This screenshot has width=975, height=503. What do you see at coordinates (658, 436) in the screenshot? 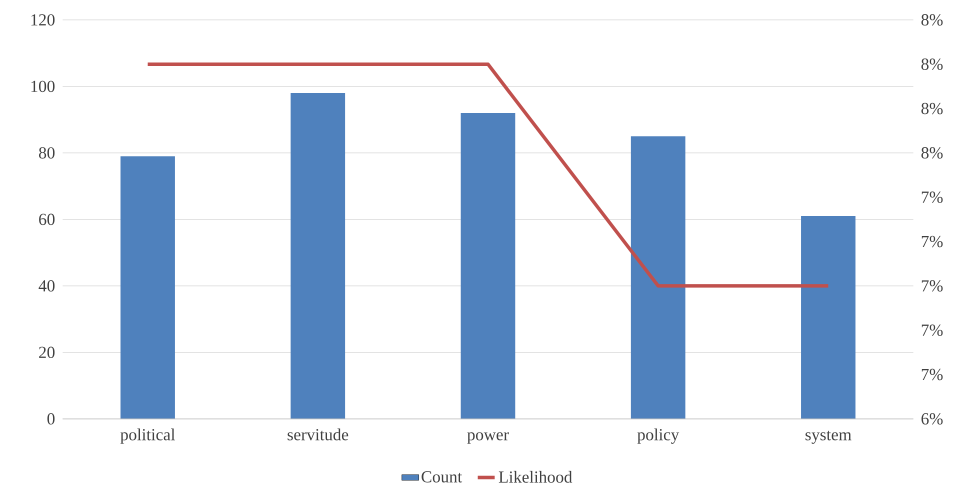
I see `x-tick-label: policy` at bounding box center [658, 436].